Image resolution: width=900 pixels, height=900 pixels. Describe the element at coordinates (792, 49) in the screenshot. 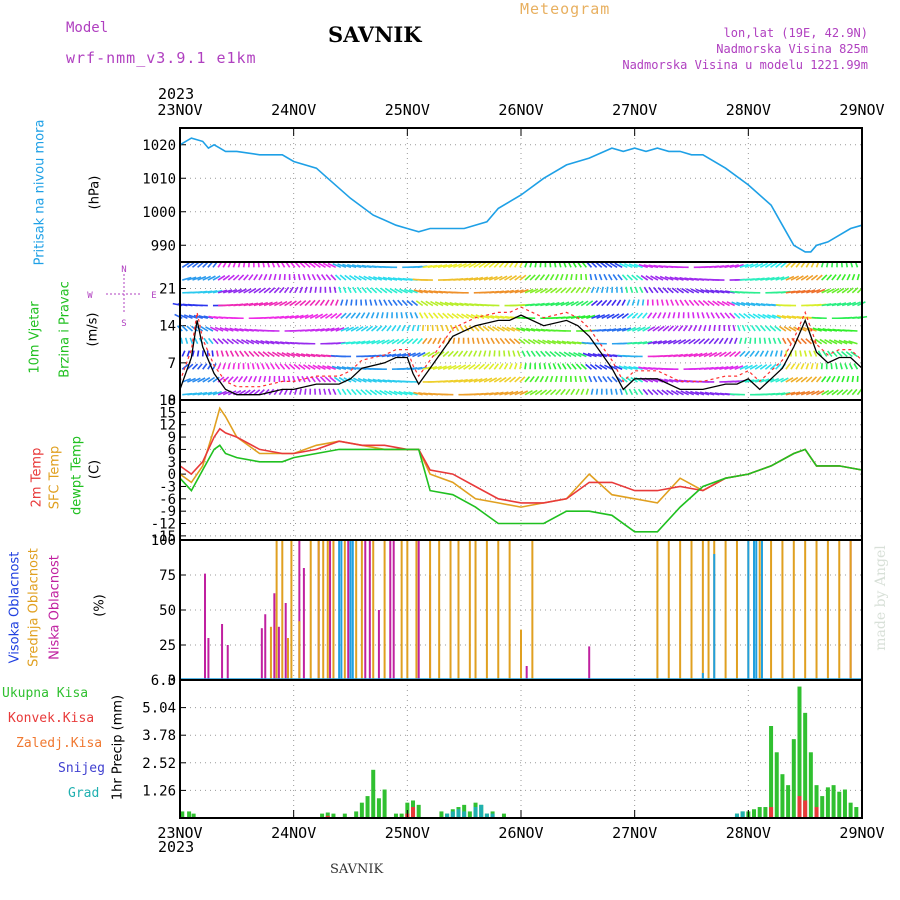

I see `elevation-text: Nadmorska Visina 825m` at that location.